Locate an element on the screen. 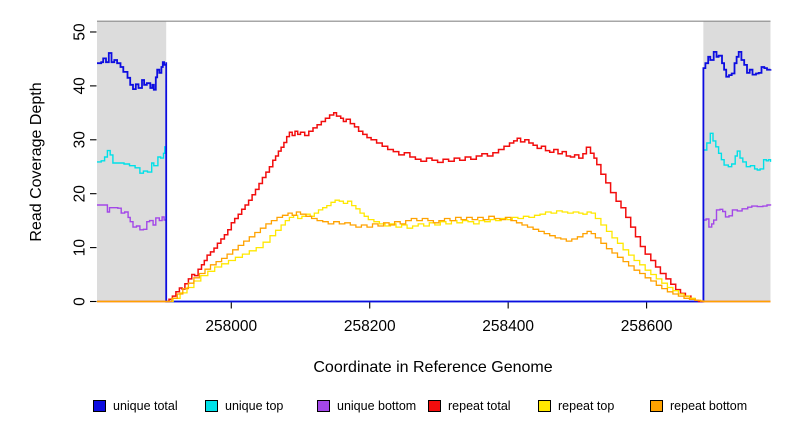 The width and height of the screenshot is (792, 432). x-tick-label: 258200 is located at coordinates (370, 326).